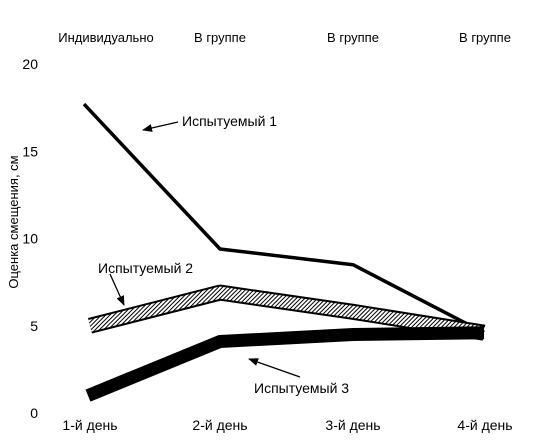  What do you see at coordinates (284, 37) in the screenshot?
I see `condition-labels: Индивидуально В группе В группе В группе` at bounding box center [284, 37].